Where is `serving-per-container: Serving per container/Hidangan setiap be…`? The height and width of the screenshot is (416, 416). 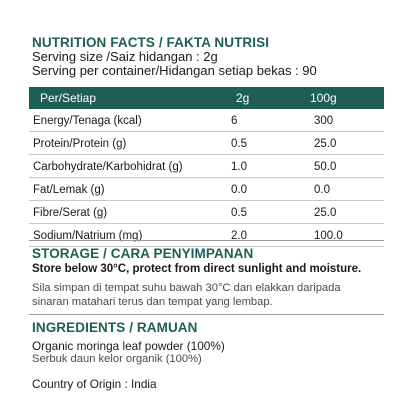
serving-per-container: Serving per container/Hidangan setiap be… is located at coordinates (174, 70).